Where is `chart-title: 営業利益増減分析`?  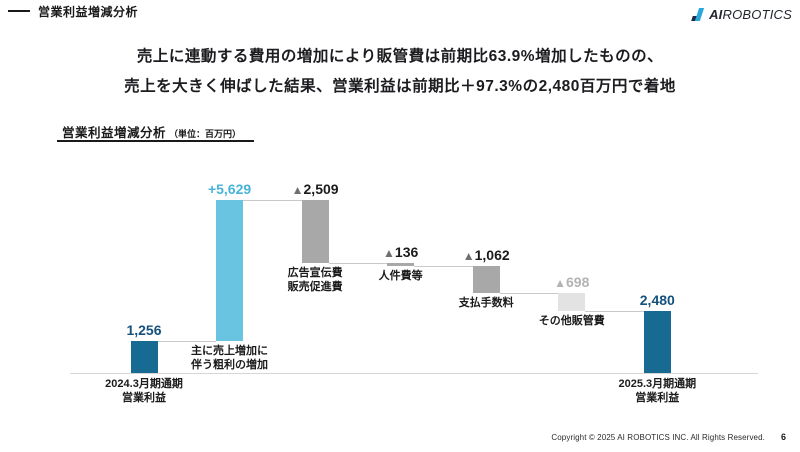
chart-title: 営業利益増減分析 is located at coordinates (114, 133).